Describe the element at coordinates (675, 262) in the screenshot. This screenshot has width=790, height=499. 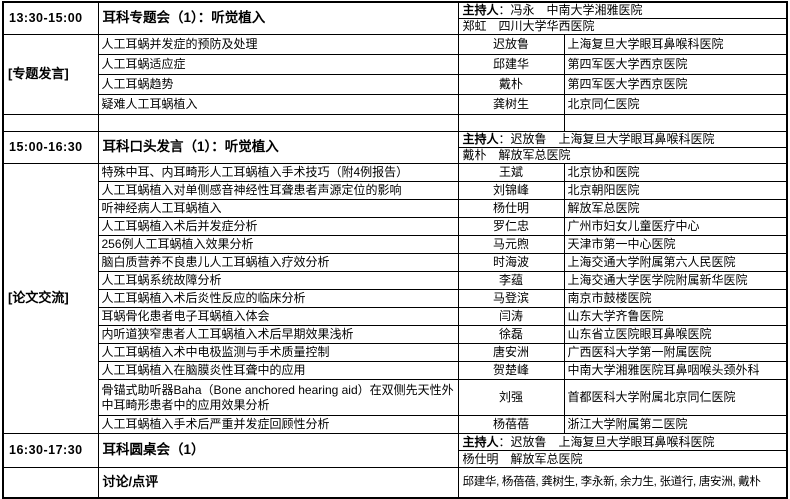
I see `affiliation-cell: 上海交通大学附属第六人民医院` at that location.